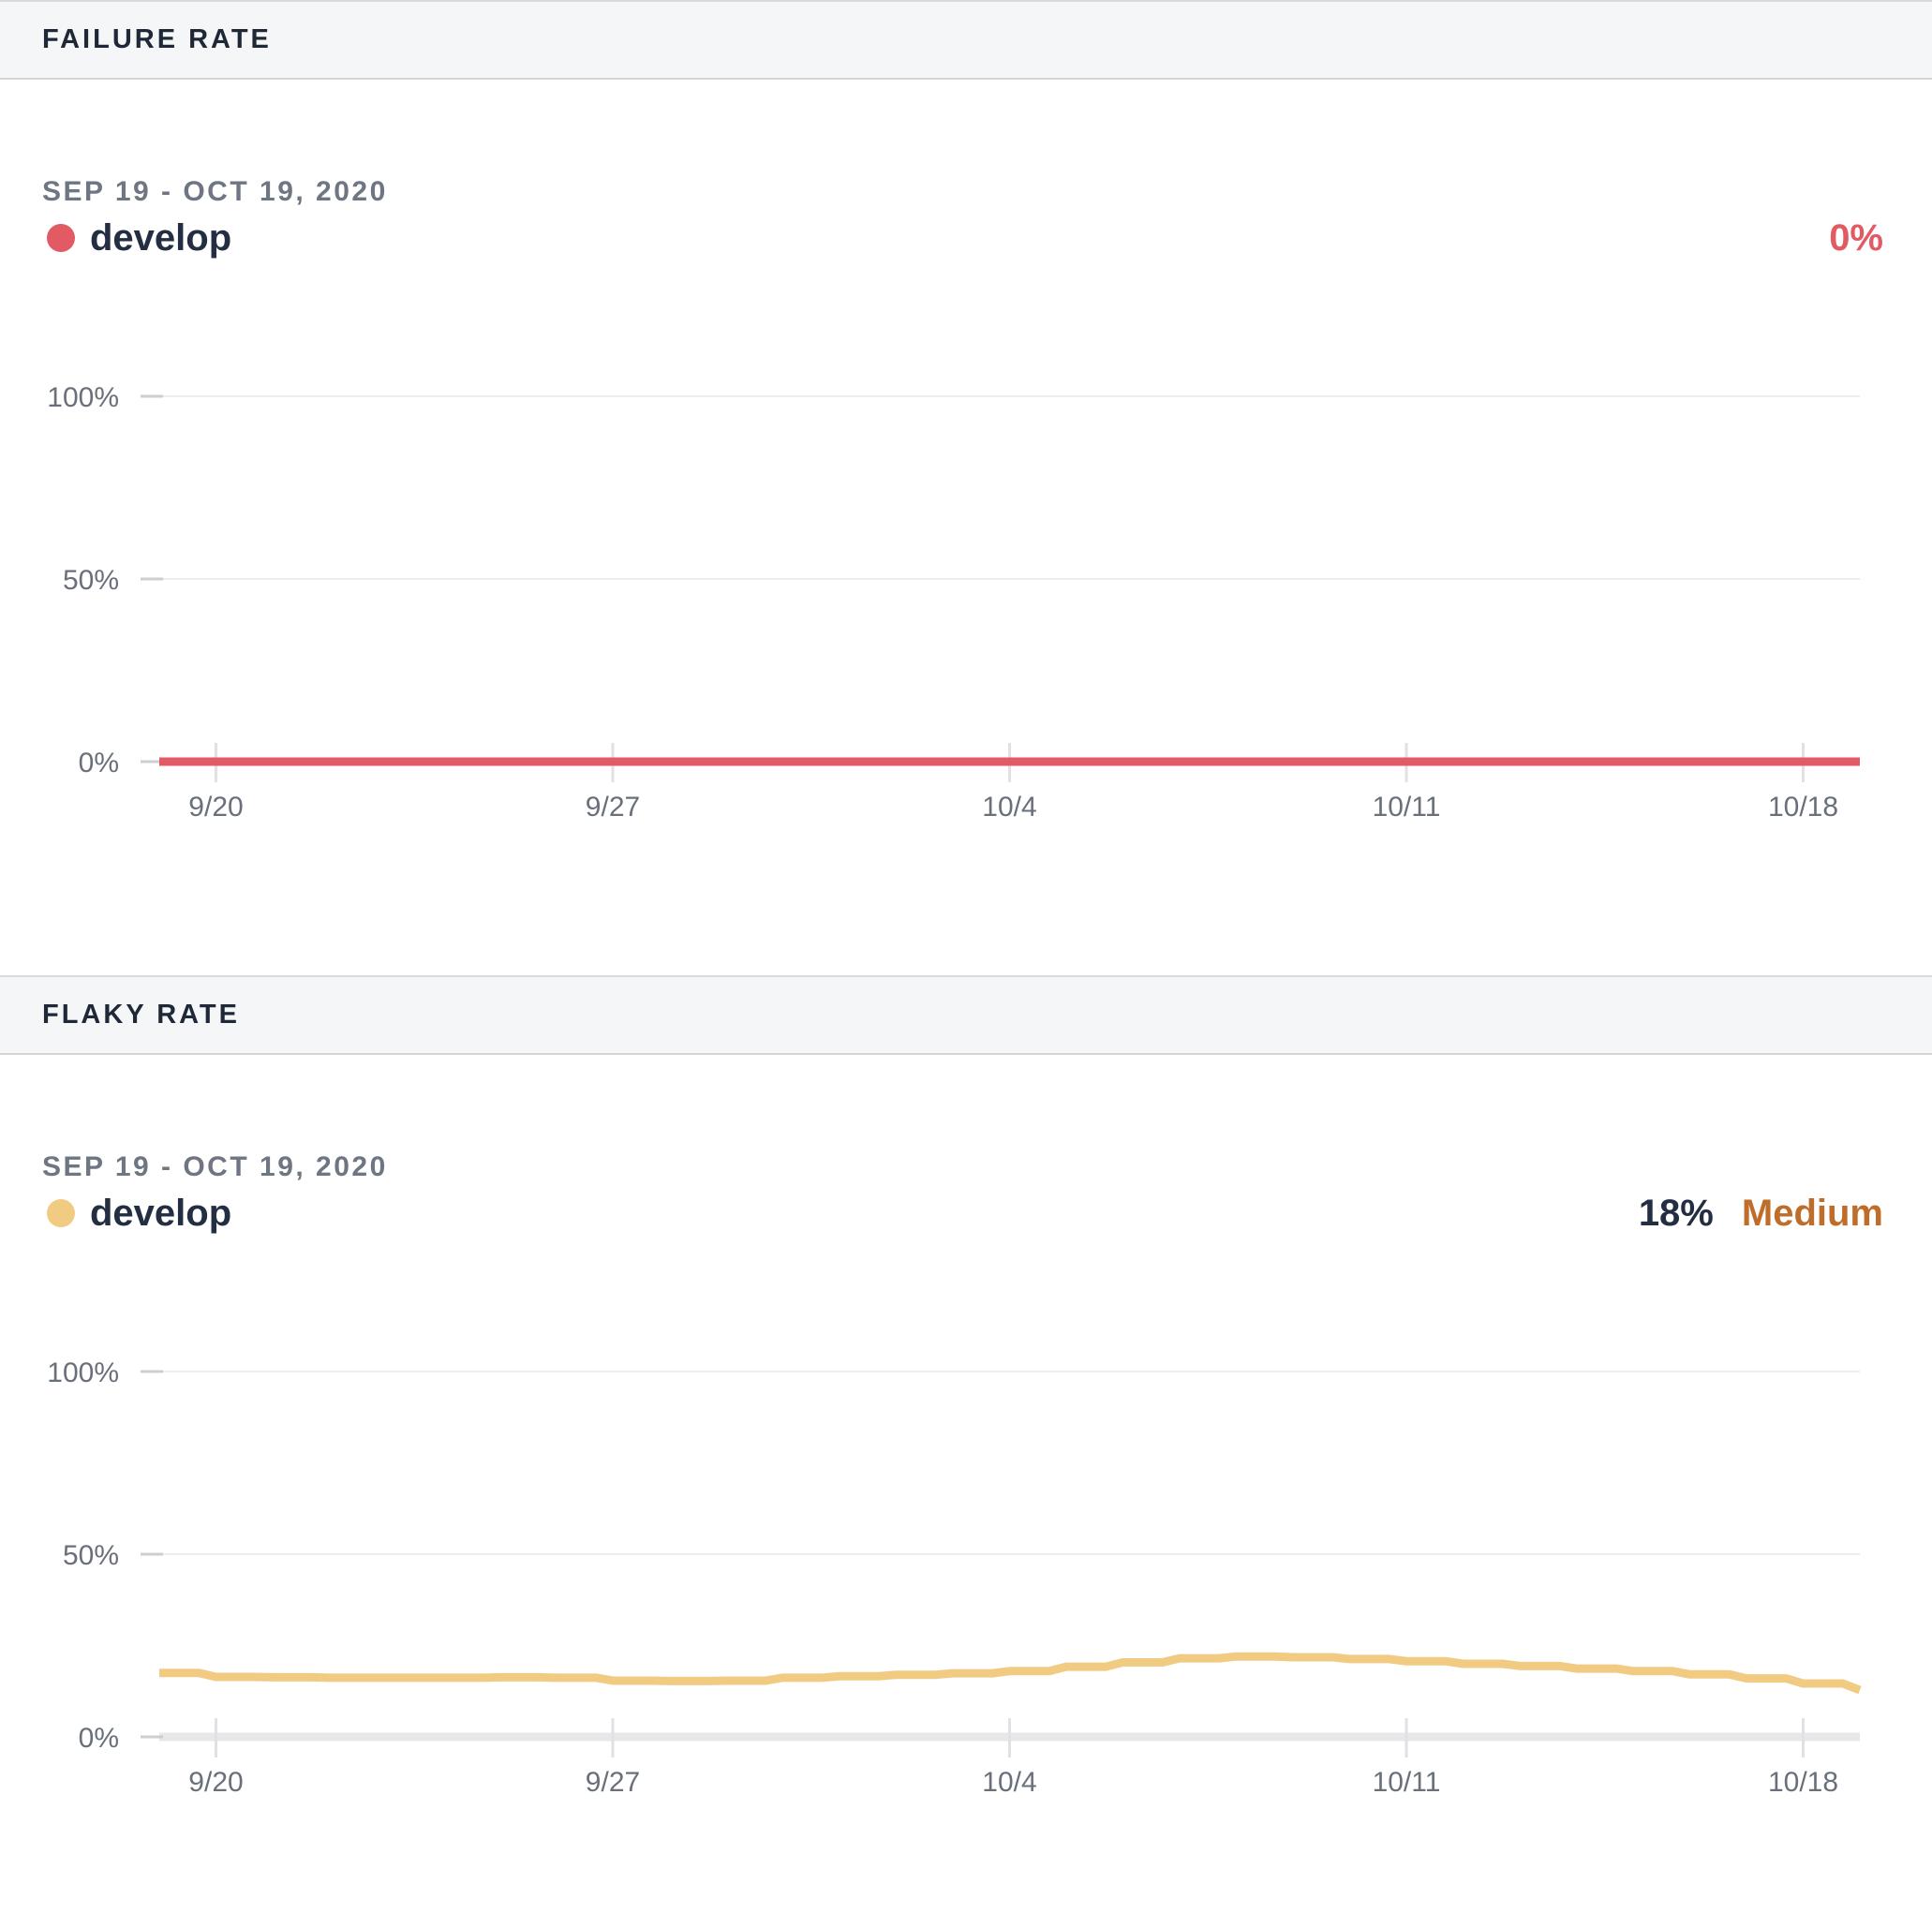 The width and height of the screenshot is (1932, 1913). Describe the element at coordinates (1676, 1213) in the screenshot. I see `flaky-rate-value: 18%` at that location.